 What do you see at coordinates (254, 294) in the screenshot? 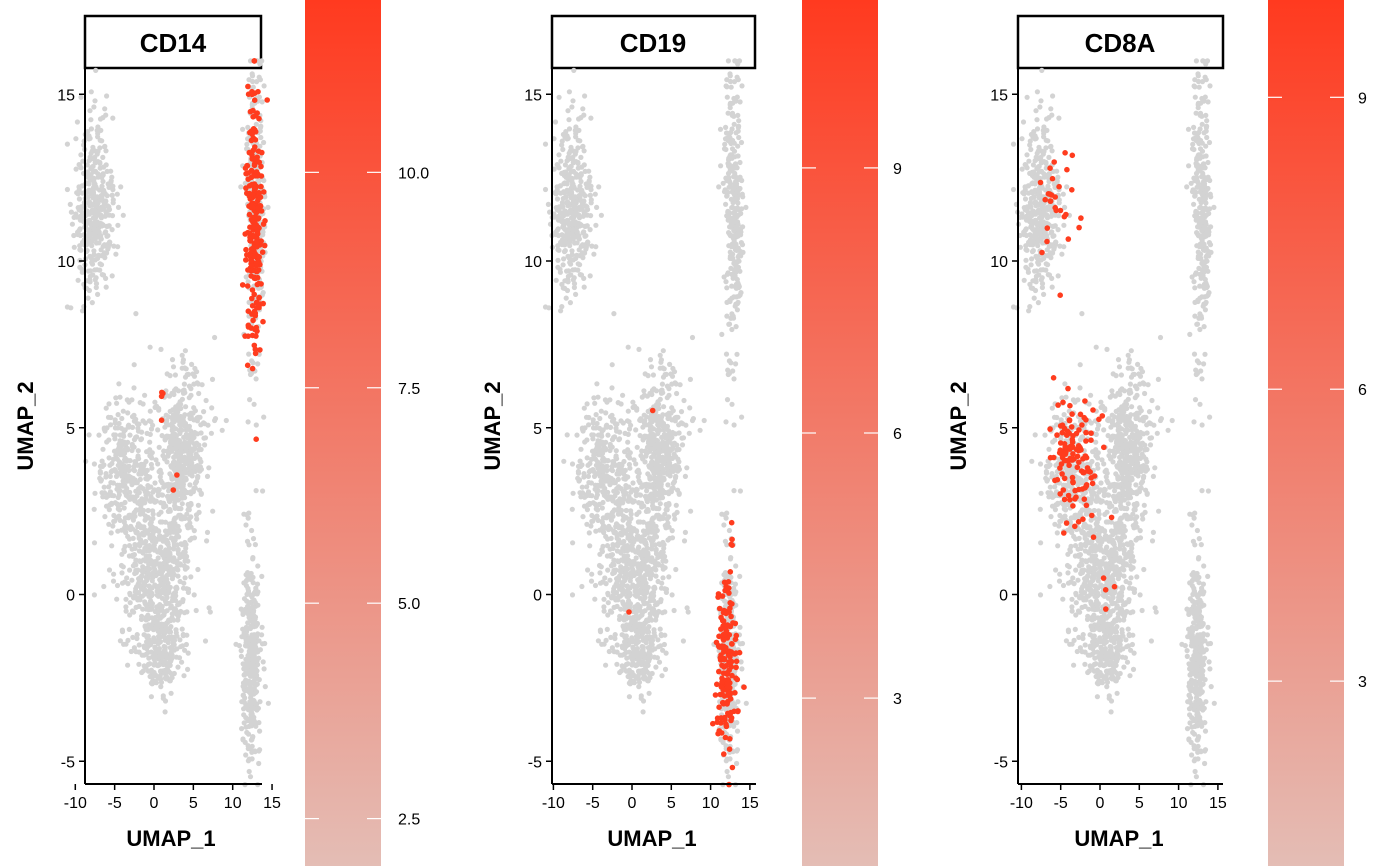
I see `expressing-cell-point` at bounding box center [254, 294].